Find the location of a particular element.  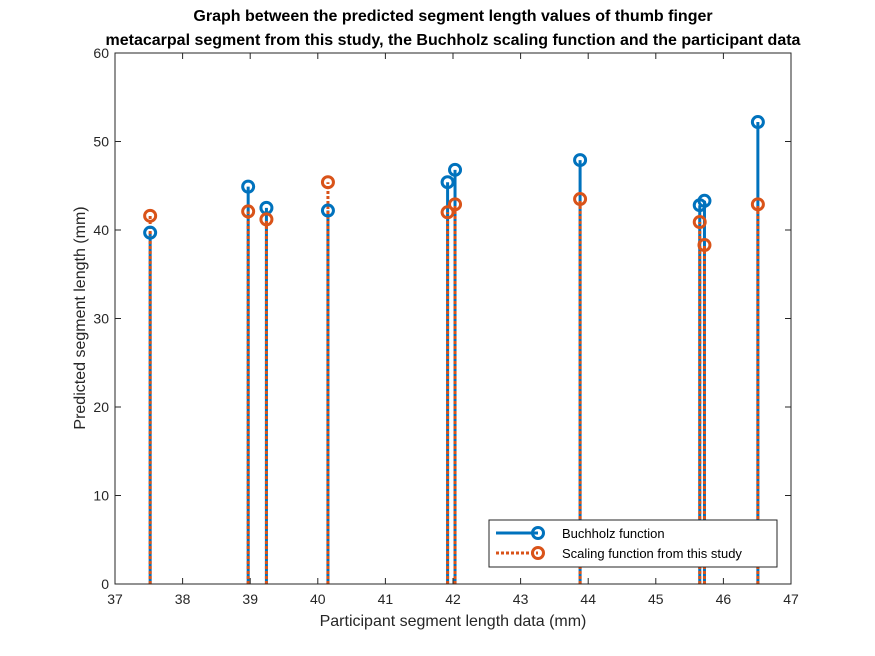

x-tick-label: 46 is located at coordinates (724, 599).